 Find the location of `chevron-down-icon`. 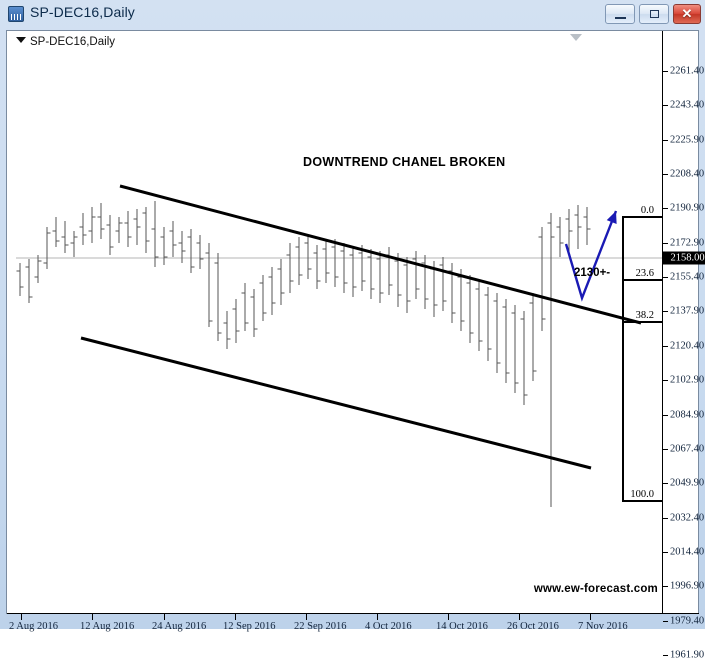

chevron-down-icon is located at coordinates (21, 40).